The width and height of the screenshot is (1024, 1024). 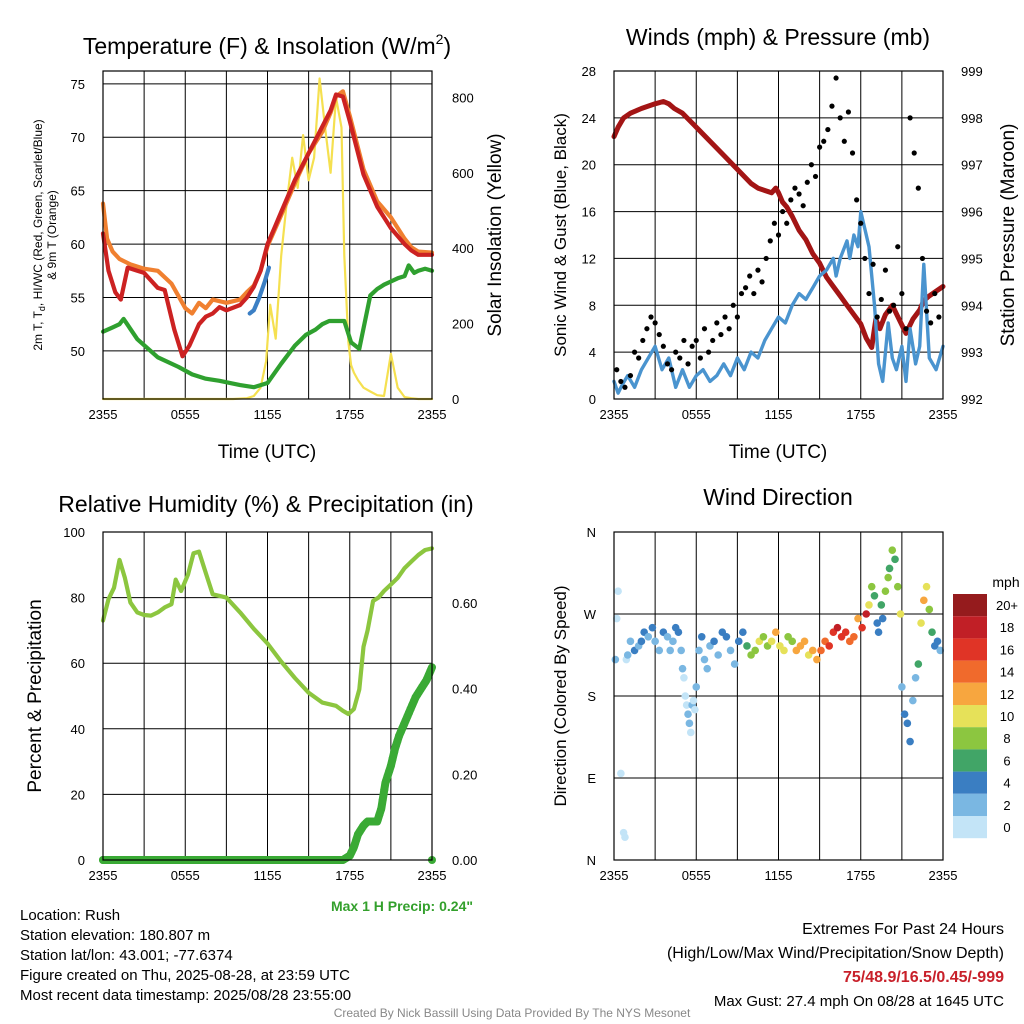 What do you see at coordinates (591, 778) in the screenshot?
I see `dir-ytick-left: E` at bounding box center [591, 778].